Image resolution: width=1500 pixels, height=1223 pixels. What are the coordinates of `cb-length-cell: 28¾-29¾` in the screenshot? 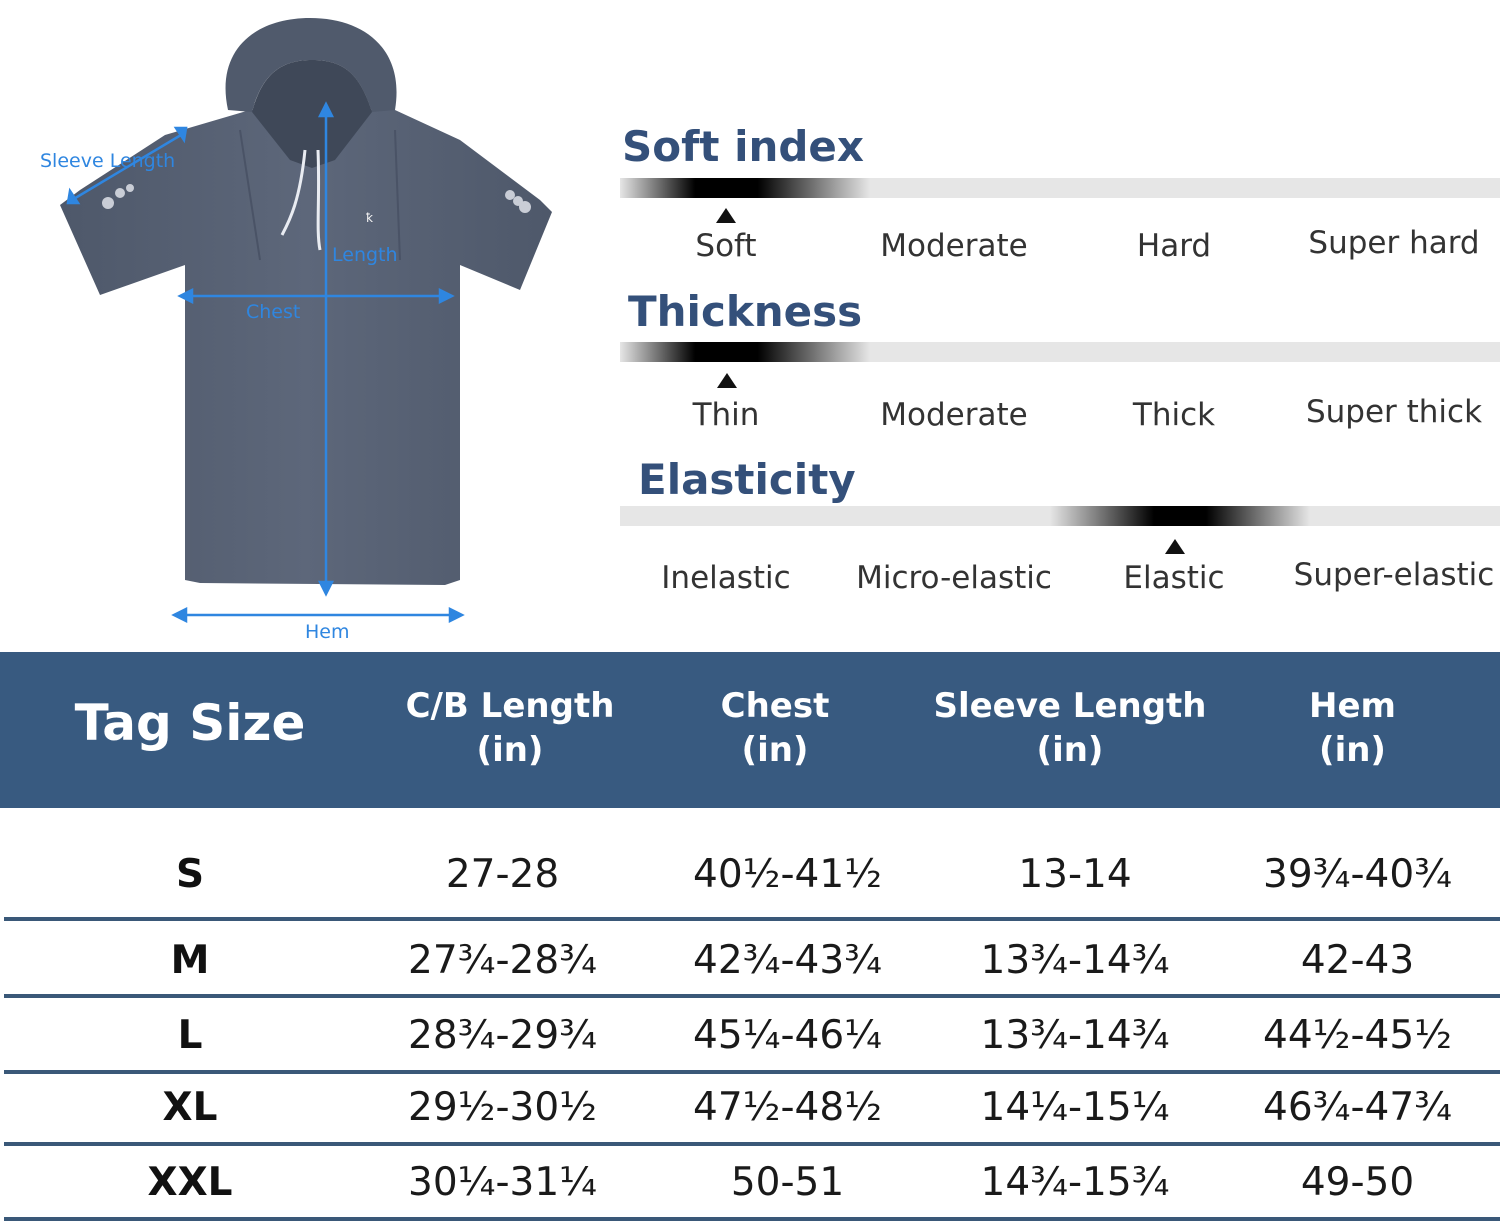 It's located at (502, 1035).